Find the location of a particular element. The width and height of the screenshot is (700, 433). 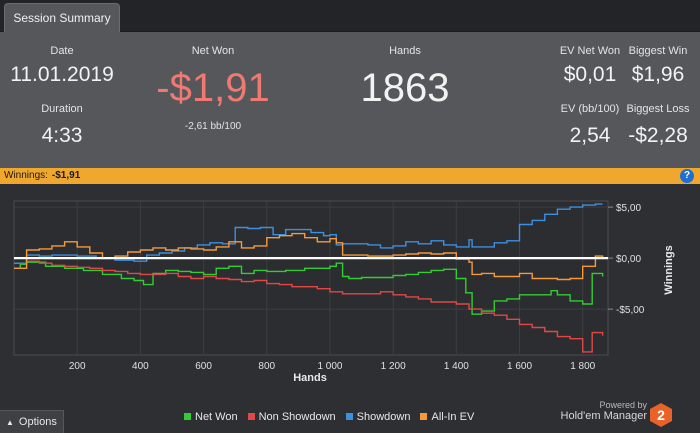

winnings-value: -$1,91 is located at coordinates (66, 175).